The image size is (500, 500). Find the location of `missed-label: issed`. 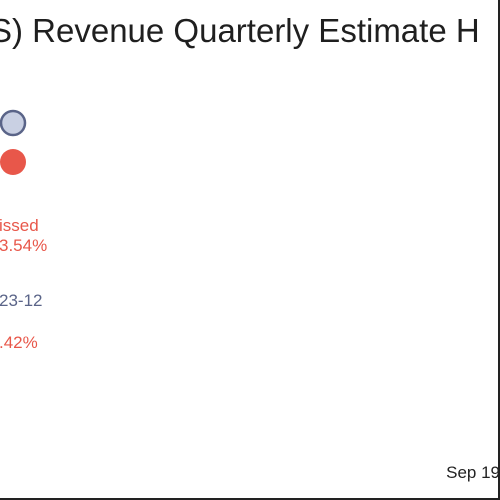

missed-label: issed is located at coordinates (19, 225).